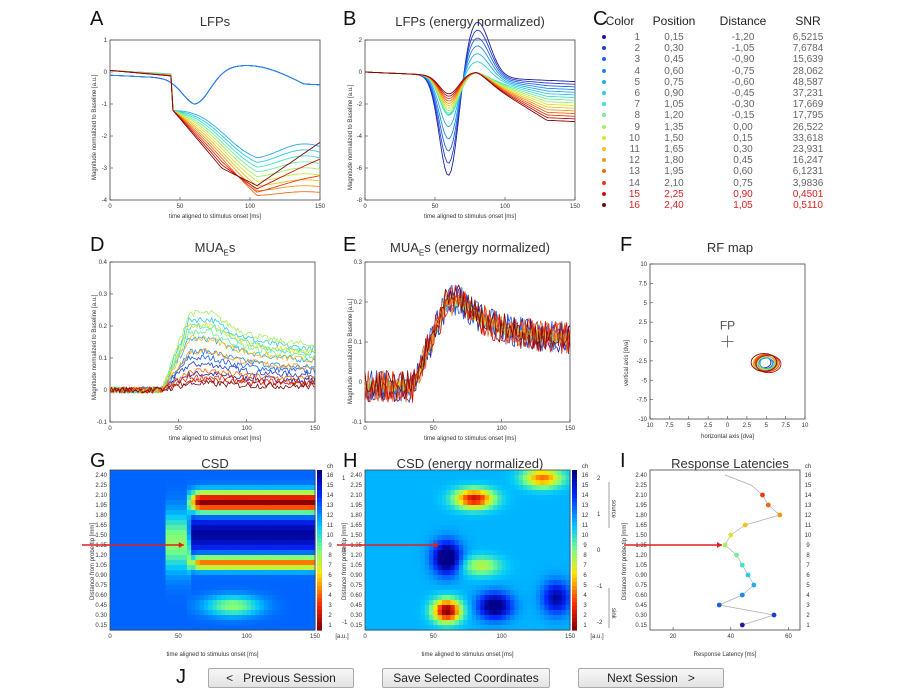 The image size is (900, 700). Describe the element at coordinates (762, 495) in the screenshot. I see `latency-point` at that location.